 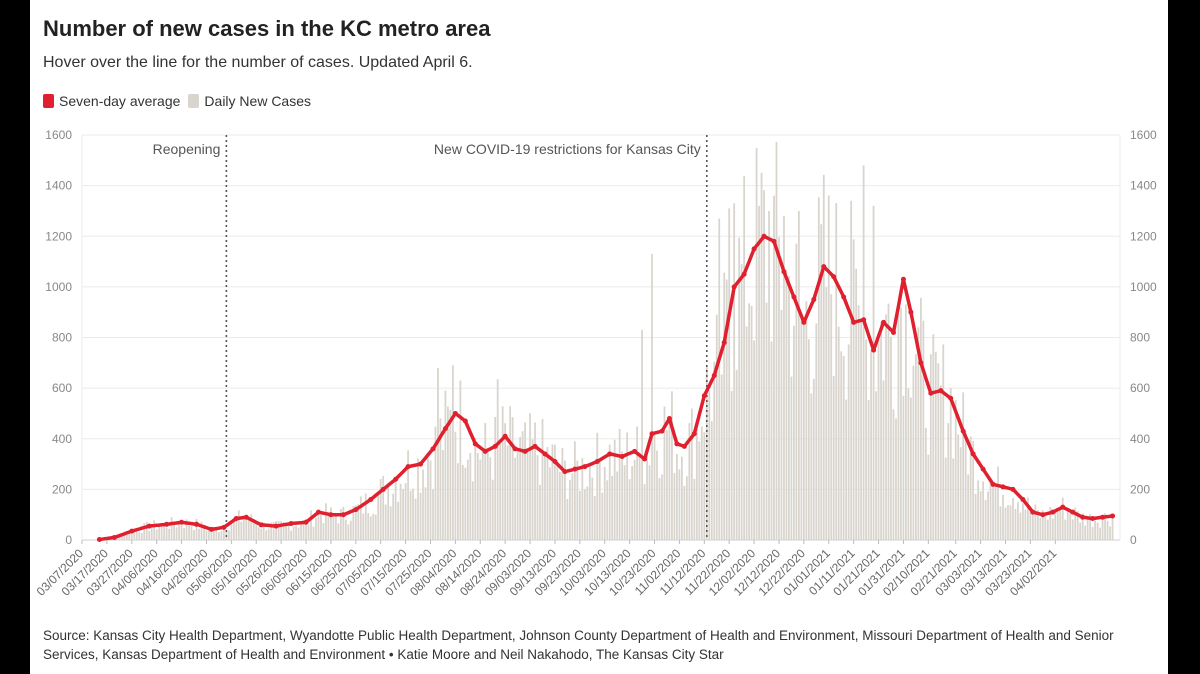 I want to click on legend-label: Daily New Cases, so click(x=258, y=101).